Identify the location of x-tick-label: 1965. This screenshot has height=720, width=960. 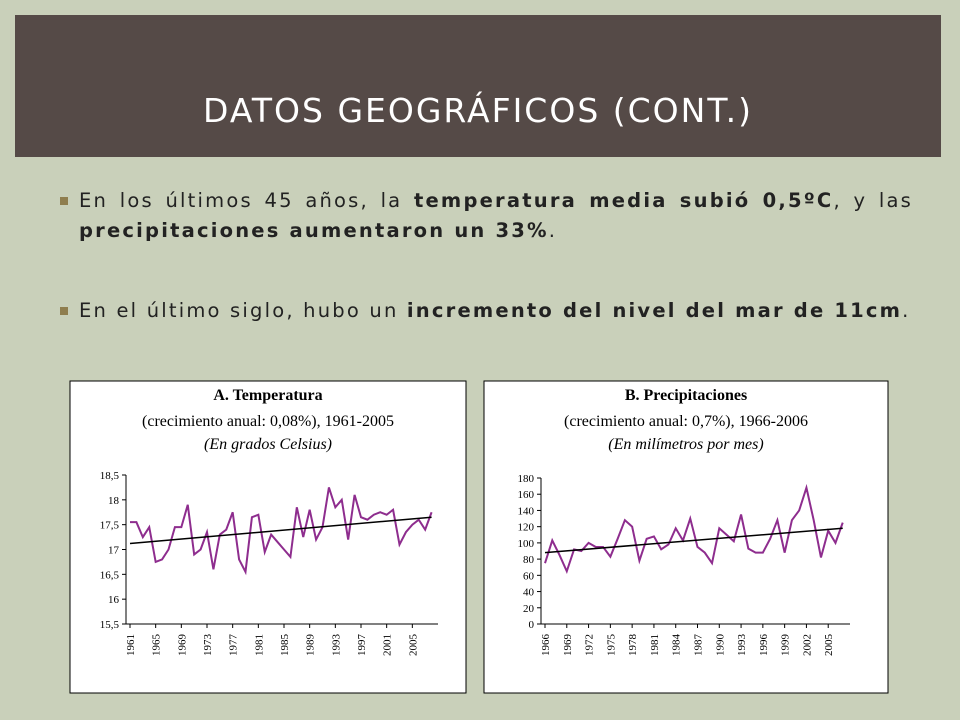
(157, 645).